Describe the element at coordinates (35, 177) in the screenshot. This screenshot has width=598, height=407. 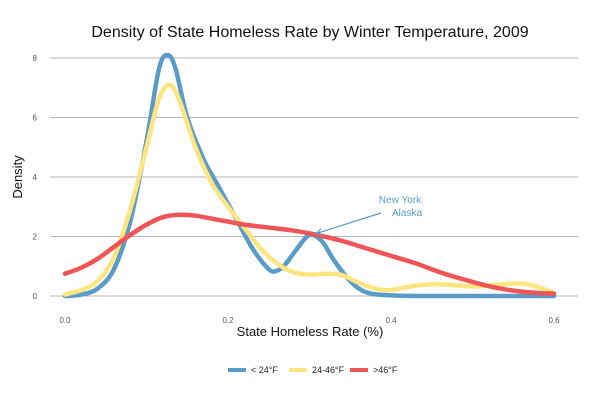
I see `y-tick-label: 4` at that location.